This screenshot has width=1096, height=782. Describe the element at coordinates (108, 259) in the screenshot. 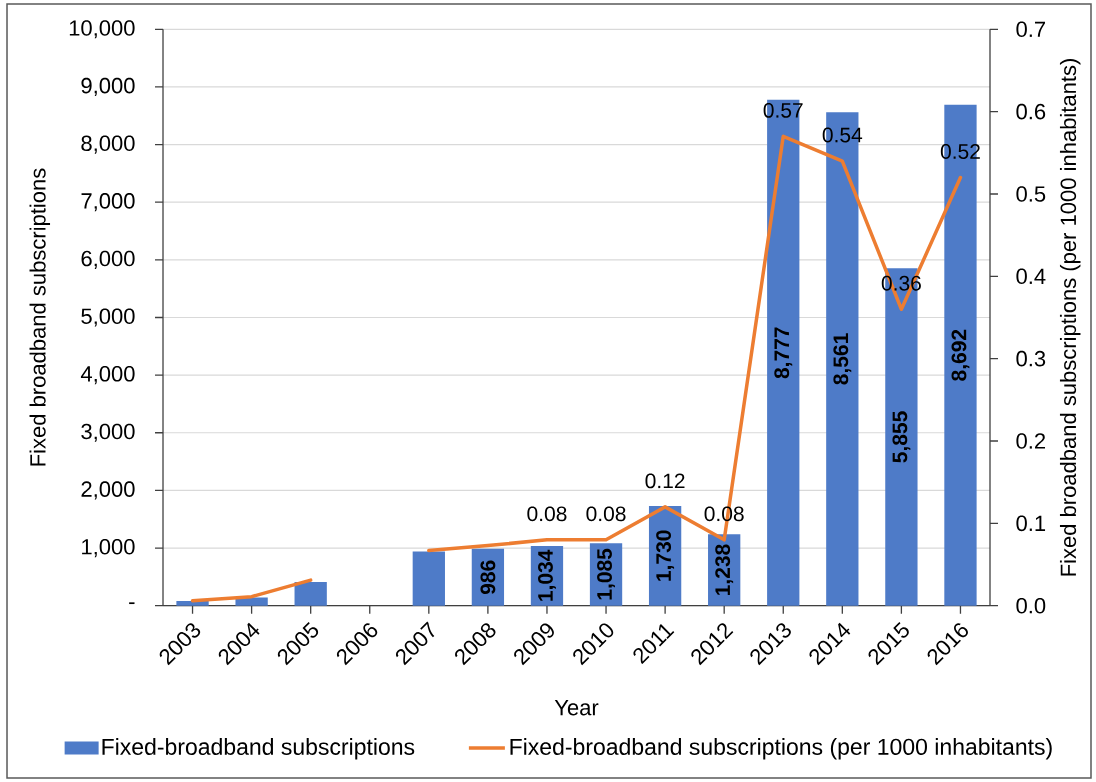

I see `y-tick-label: 6,000` at that location.